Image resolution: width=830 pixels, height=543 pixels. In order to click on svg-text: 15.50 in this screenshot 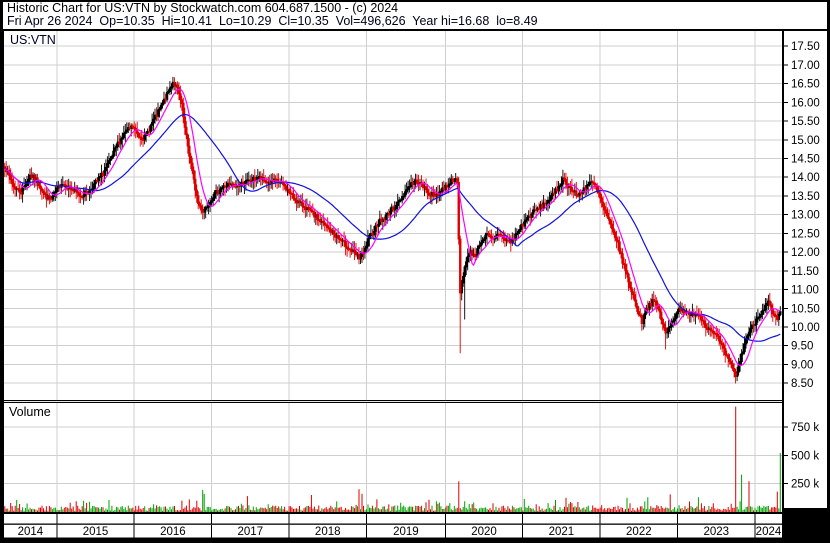, I will do `click(805, 122)`.